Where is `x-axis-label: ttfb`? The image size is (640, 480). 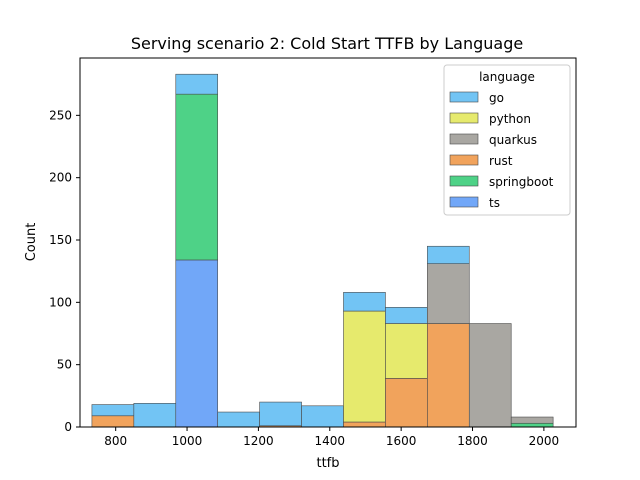 x-axis-label: ttfb is located at coordinates (327, 463).